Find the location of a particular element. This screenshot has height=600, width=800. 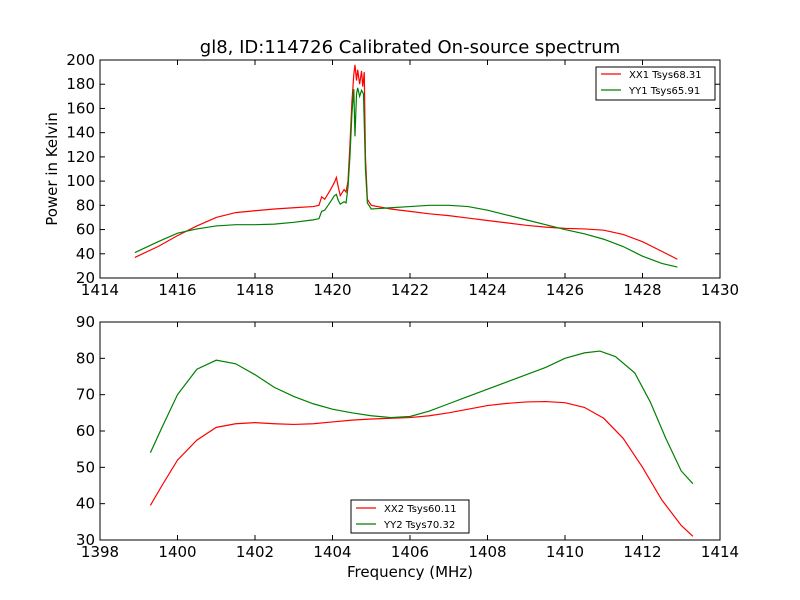

bottom-x-tick-label: 1408 is located at coordinates (487, 552).